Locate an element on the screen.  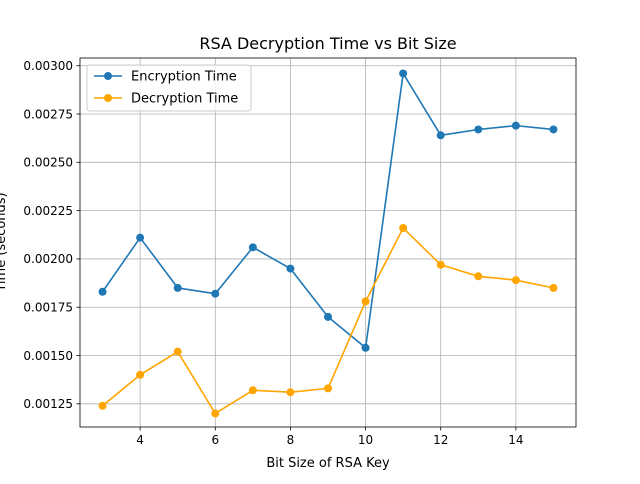
y-axis-label: Time (seconds) is located at coordinates (4, 242).